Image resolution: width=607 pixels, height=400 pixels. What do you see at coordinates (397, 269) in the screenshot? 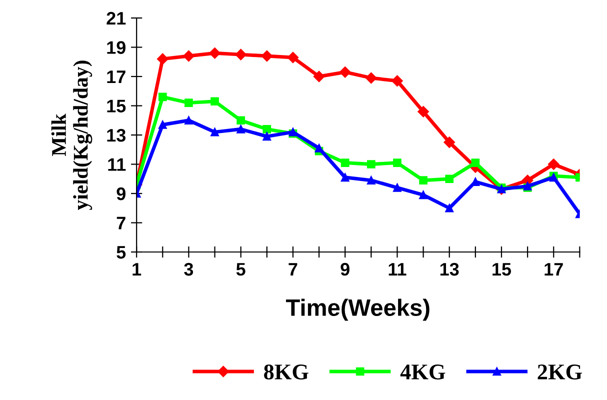
I see `x-tick-label: 11` at bounding box center [397, 269].